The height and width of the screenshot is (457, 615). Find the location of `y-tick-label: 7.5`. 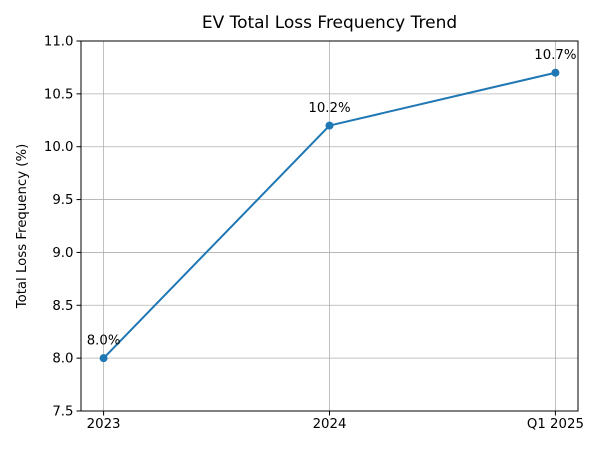

y-tick-label: 7.5 is located at coordinates (62, 412).